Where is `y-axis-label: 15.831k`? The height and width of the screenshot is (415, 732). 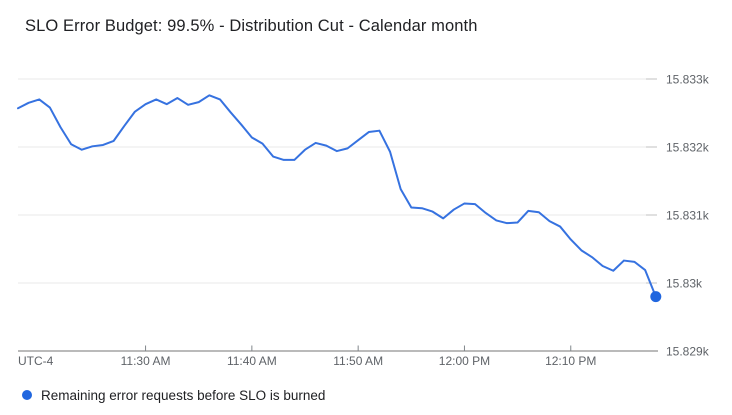 y-axis-label: 15.831k is located at coordinates (688, 216).